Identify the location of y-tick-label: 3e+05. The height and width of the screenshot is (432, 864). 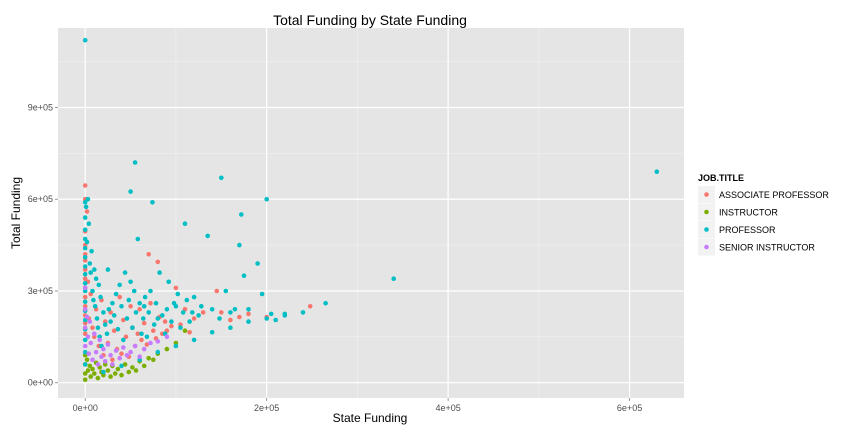
(40, 291).